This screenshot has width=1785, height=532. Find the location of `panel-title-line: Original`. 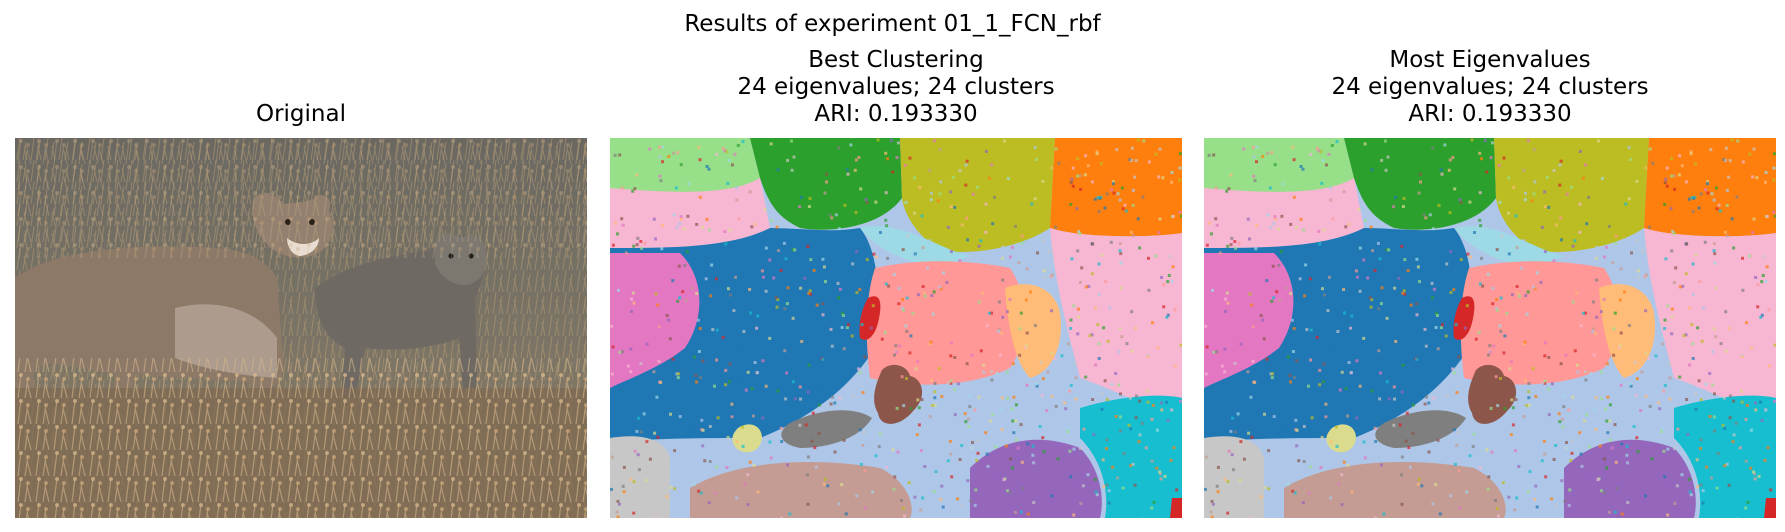

panel-title-line: Original is located at coordinates (300, 114).